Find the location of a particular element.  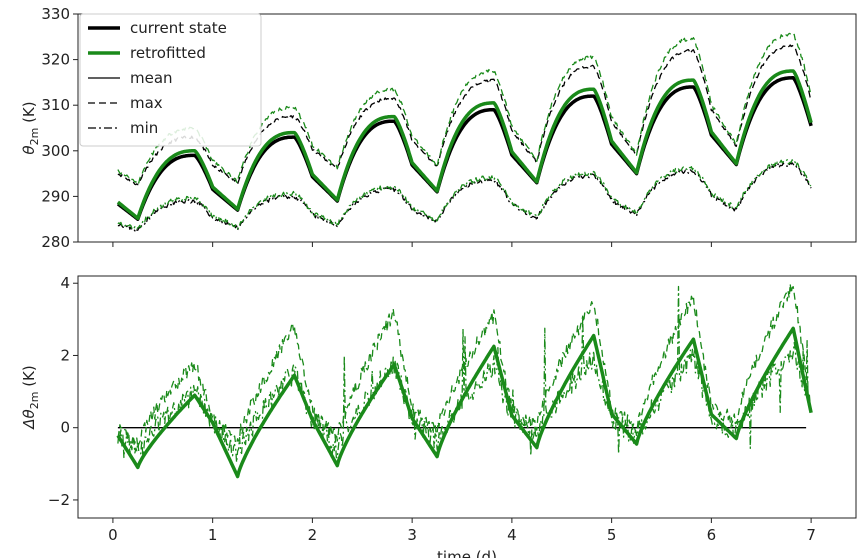

x-tick-label: 6 is located at coordinates (712, 535).